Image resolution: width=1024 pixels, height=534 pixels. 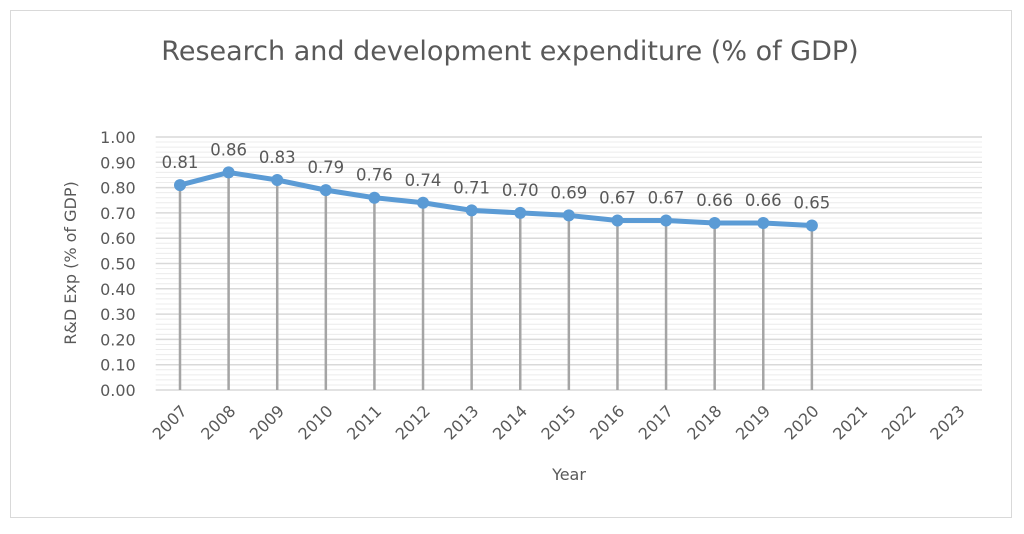 What do you see at coordinates (704, 422) in the screenshot?
I see `x-tick-label: 2018` at bounding box center [704, 422].